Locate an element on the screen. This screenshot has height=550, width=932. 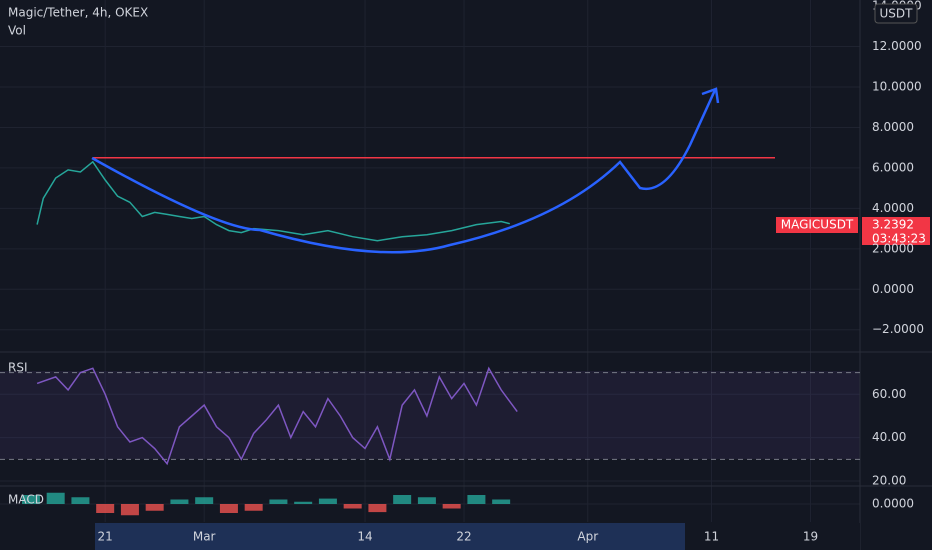
x-tick-label: Apr is located at coordinates (587, 537).